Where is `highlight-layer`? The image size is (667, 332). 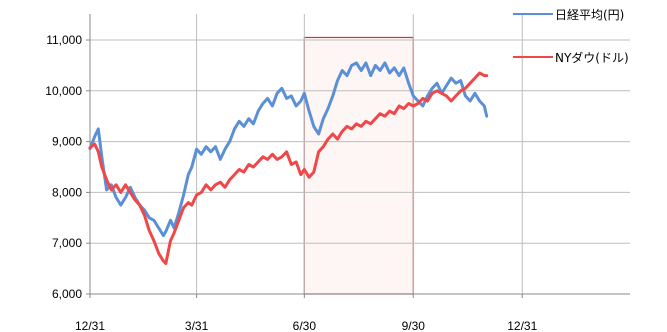
highlight-layer is located at coordinates (358, 165).